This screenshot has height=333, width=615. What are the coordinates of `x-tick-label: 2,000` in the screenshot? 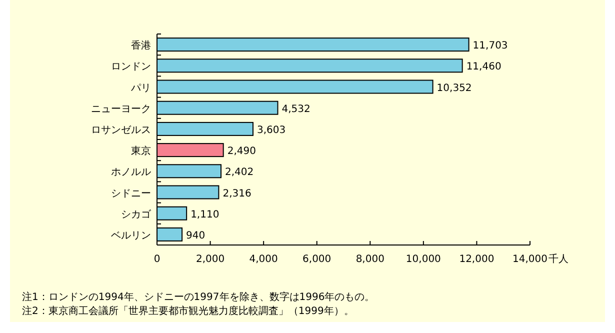 It's located at (210, 259).